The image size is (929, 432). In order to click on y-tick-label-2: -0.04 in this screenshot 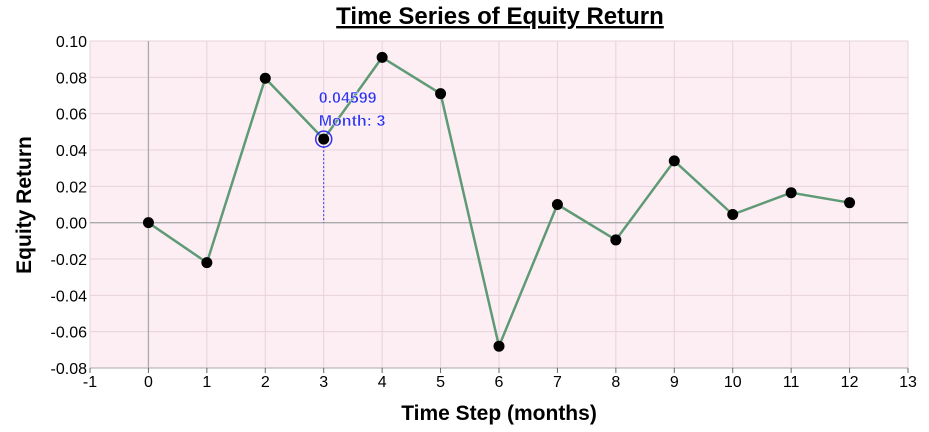, I will do `click(69, 296)`.